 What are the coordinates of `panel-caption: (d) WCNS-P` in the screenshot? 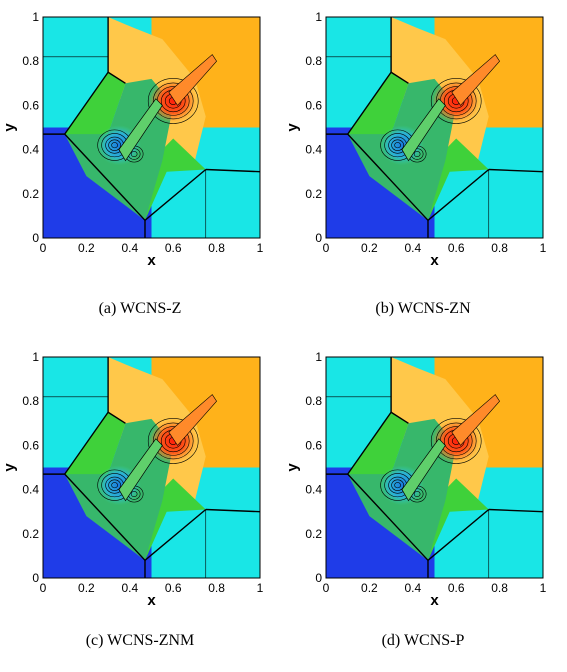 It's located at (423, 640).